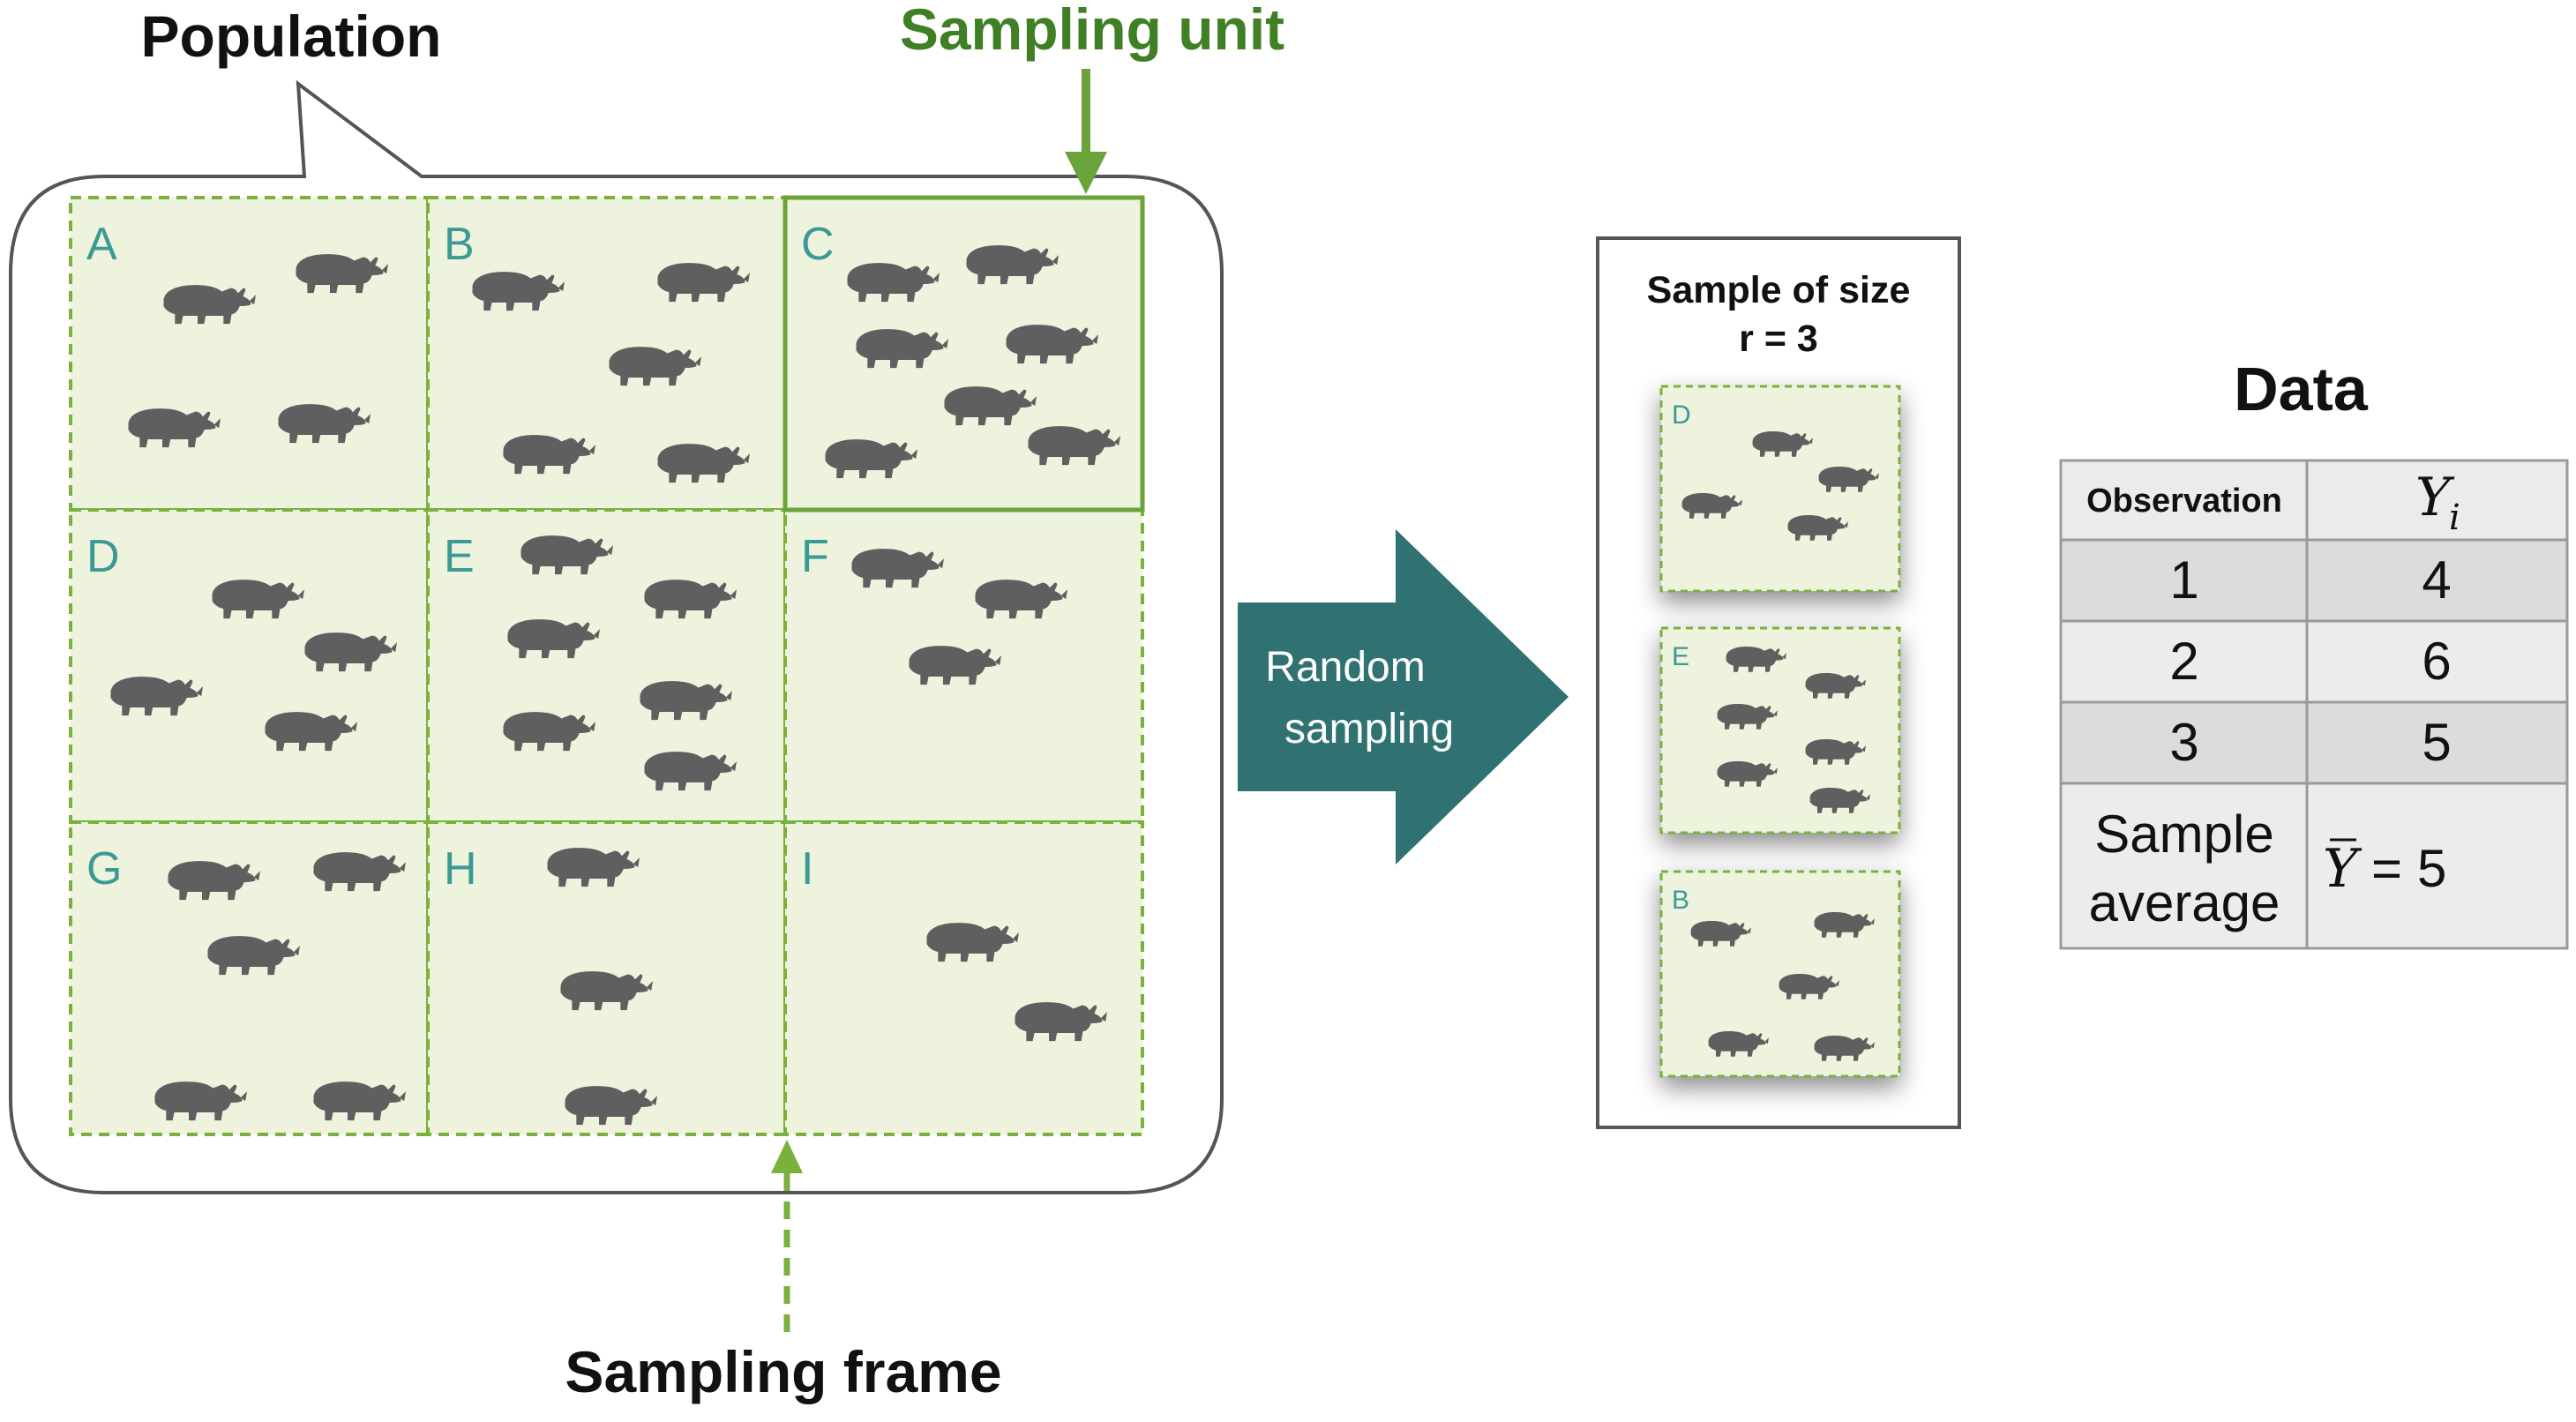  Describe the element at coordinates (2183, 580) in the screenshot. I see `table-cell-observation: 1` at that location.